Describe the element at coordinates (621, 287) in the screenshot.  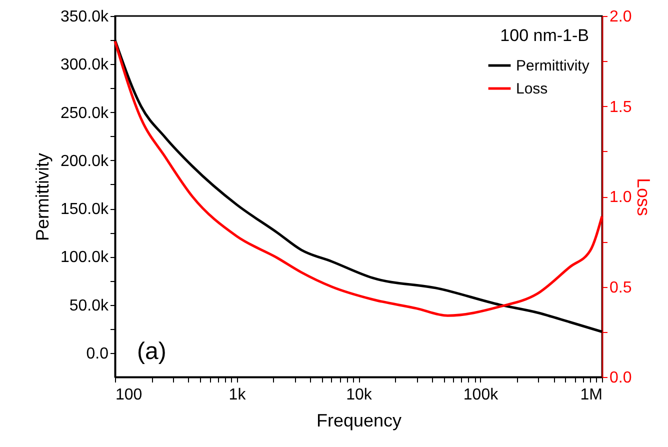
I see `y2-tick-label: 0.5` at that location.